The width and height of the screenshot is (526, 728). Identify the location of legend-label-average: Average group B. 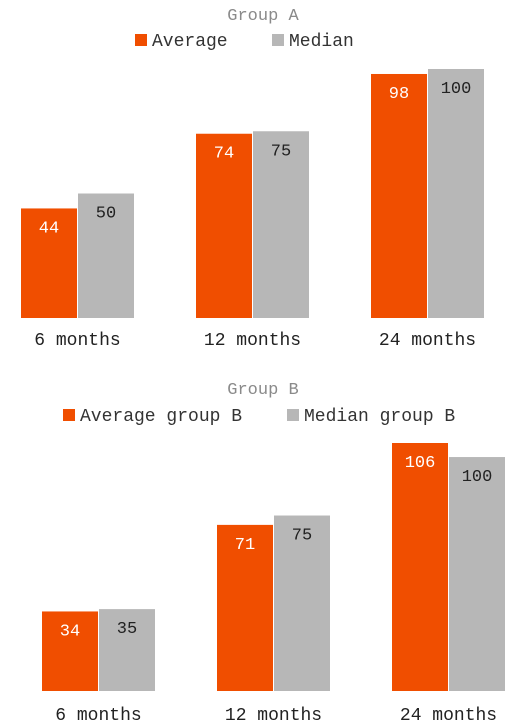
(161, 417).